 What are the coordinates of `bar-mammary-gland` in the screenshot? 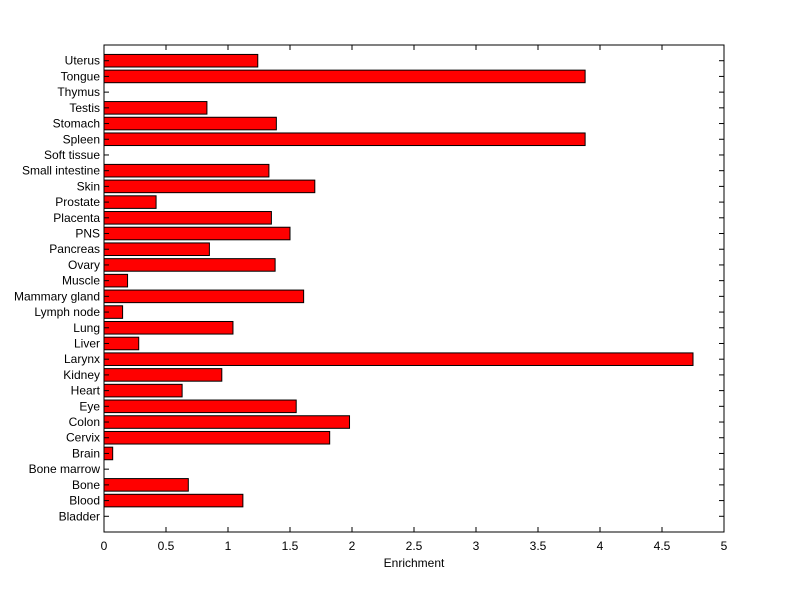 It's located at (204, 296).